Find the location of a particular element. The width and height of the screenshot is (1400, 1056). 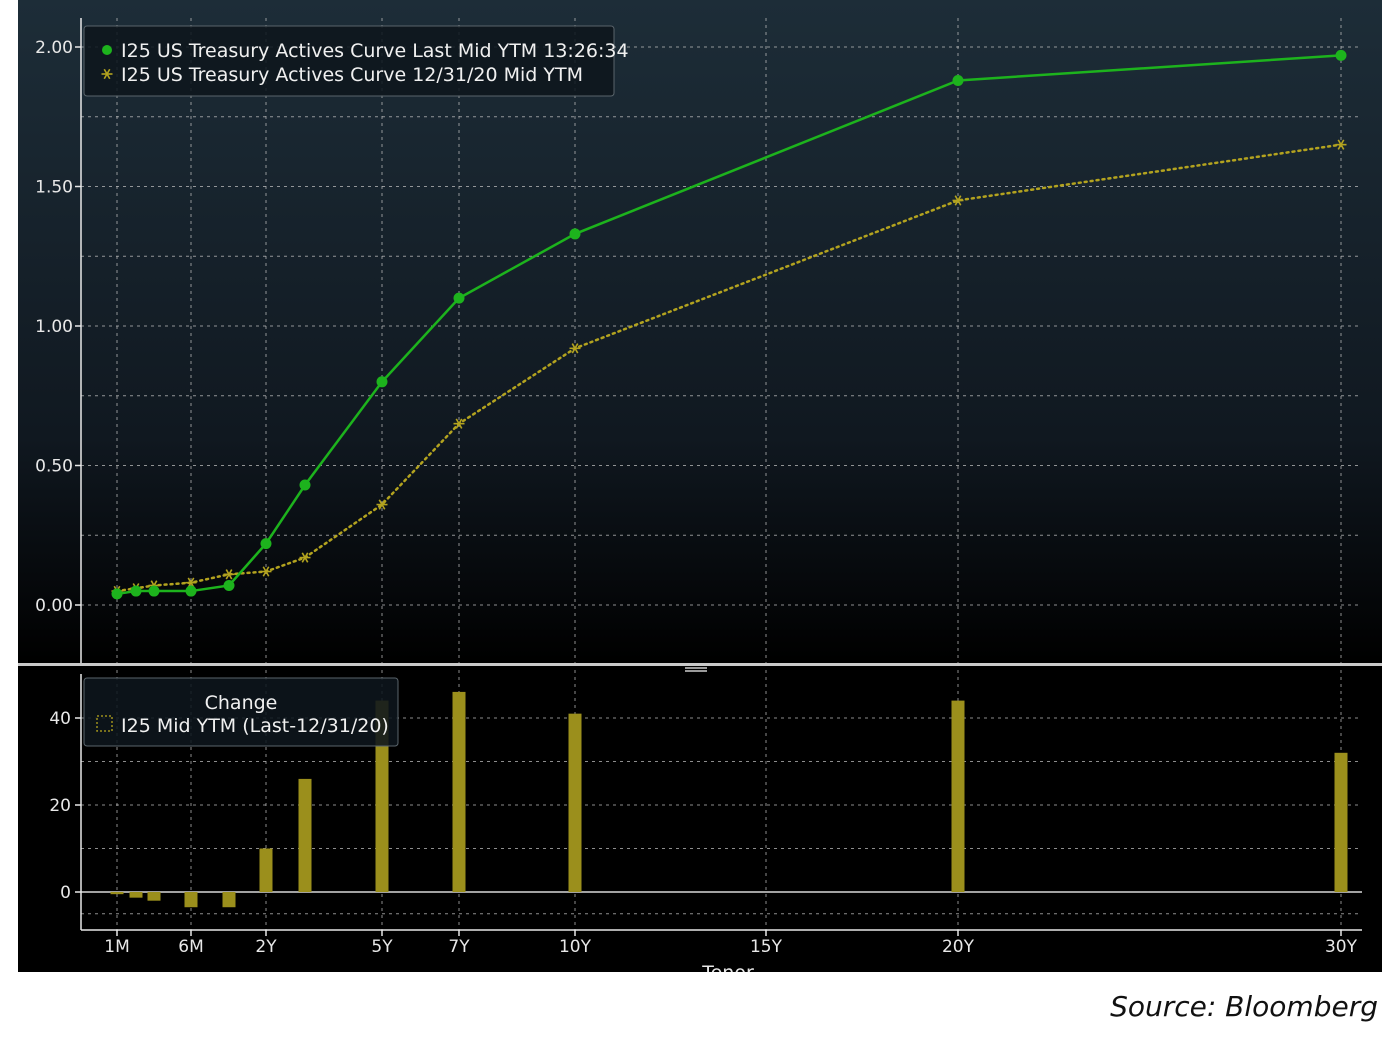

bottom-y-tick-label: 0 is located at coordinates (65, 893).